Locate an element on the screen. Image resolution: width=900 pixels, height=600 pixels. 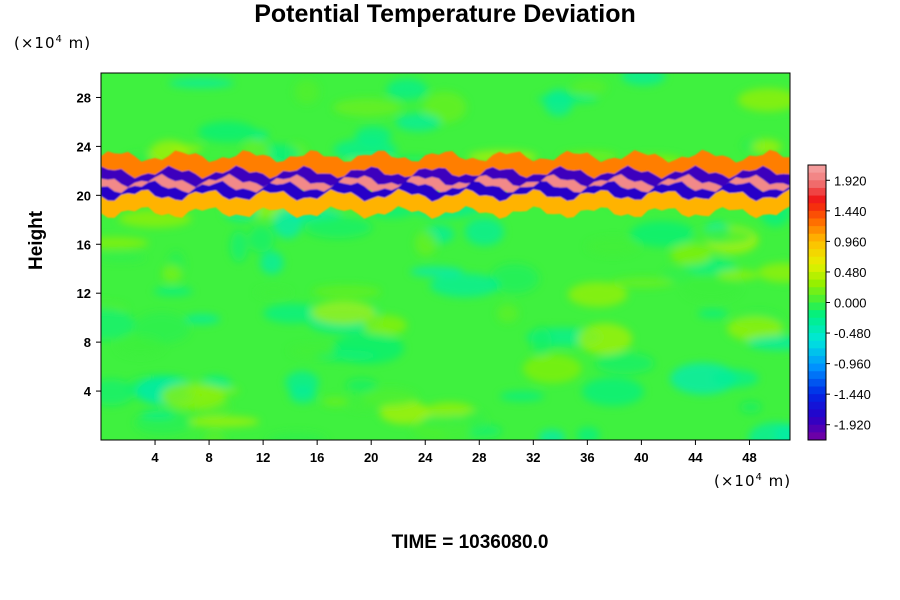
colorbar-tick-label: 0.480 is located at coordinates (850, 272).